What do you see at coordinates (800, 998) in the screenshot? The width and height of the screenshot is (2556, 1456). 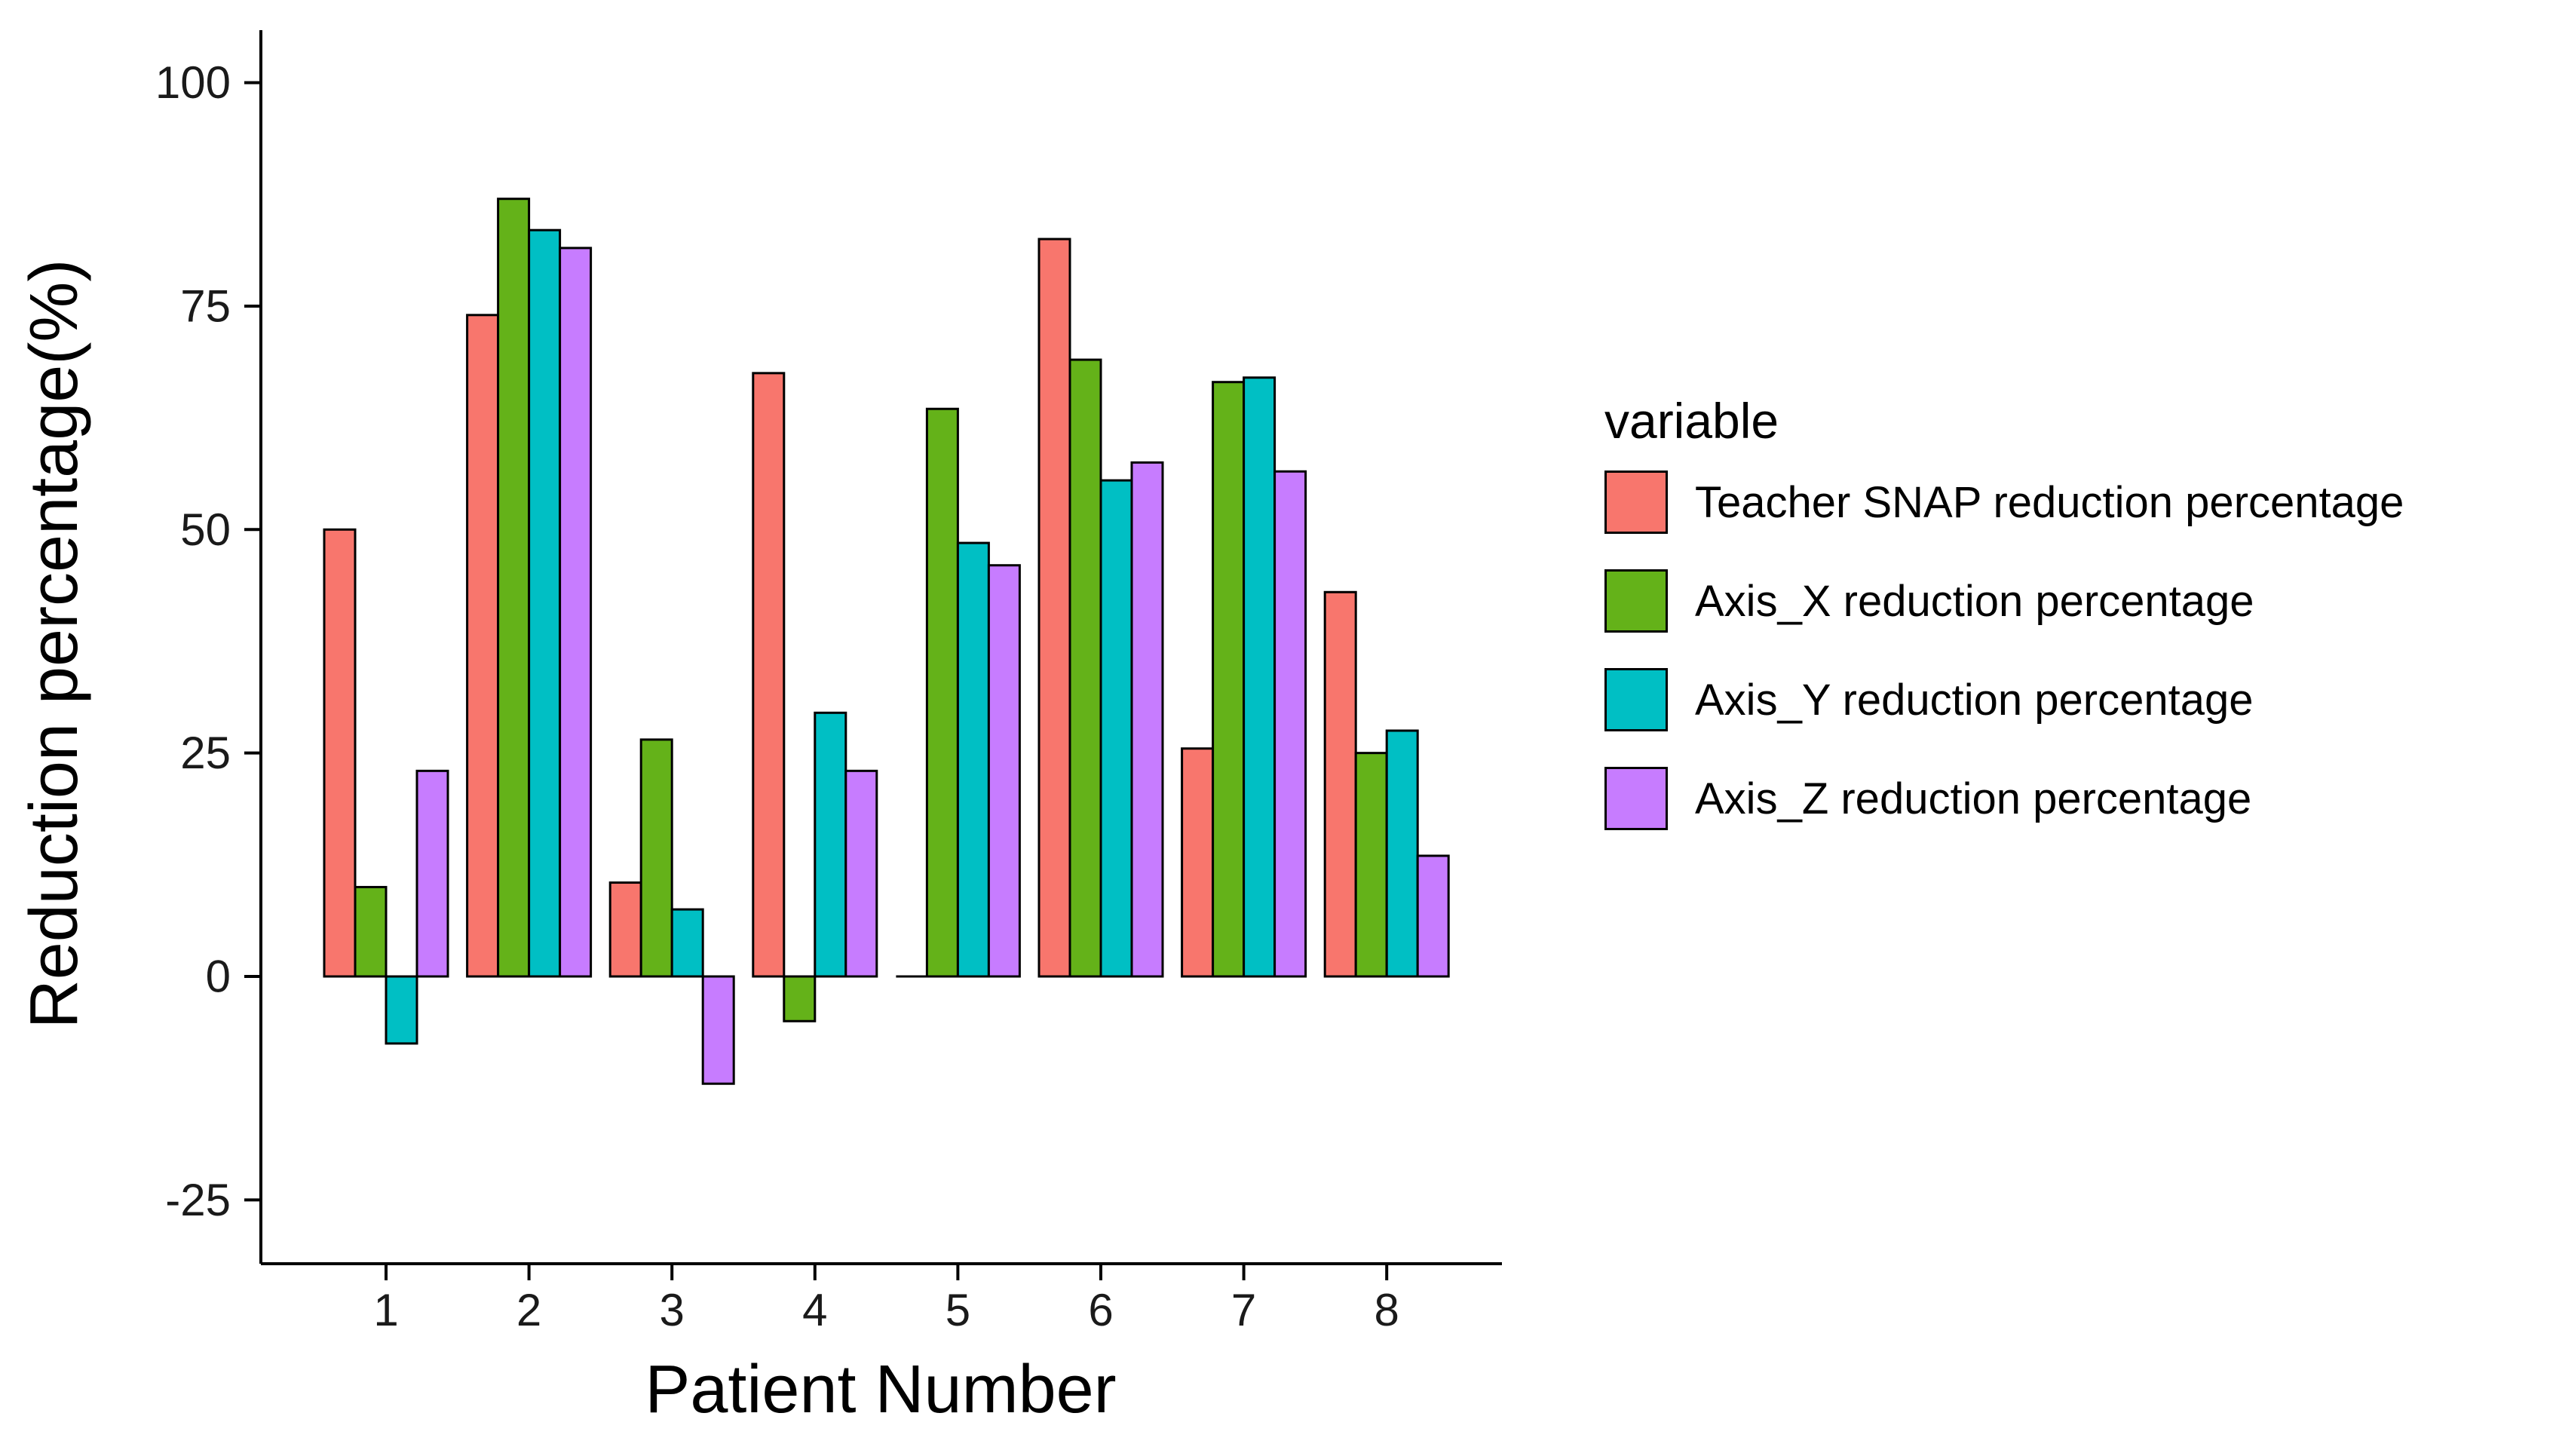 I see `bar-patient4-series1` at bounding box center [800, 998].